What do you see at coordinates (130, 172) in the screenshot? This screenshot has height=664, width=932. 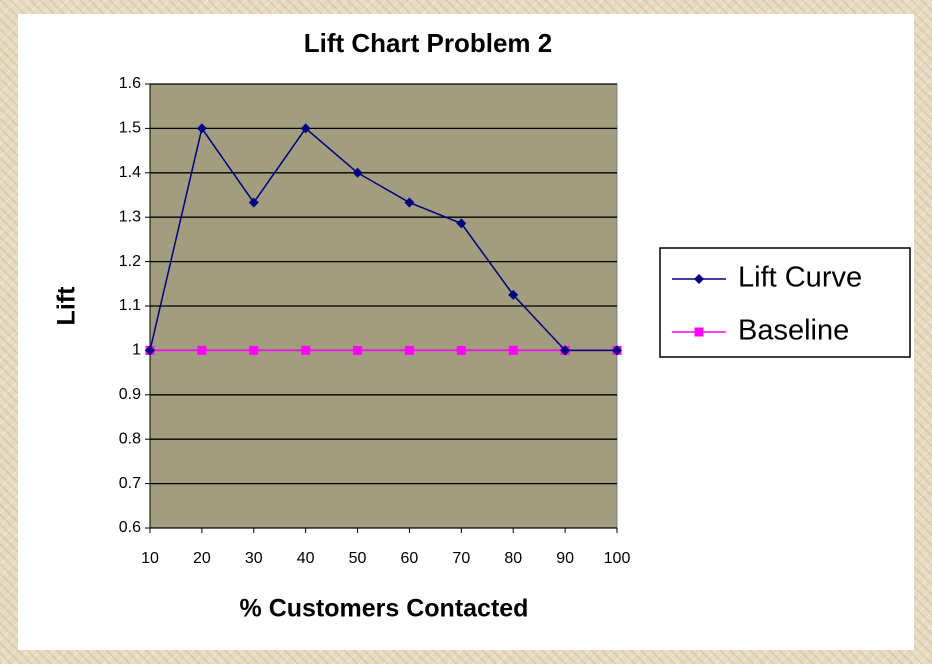 I see `y-tick-label: 1.4` at bounding box center [130, 172].